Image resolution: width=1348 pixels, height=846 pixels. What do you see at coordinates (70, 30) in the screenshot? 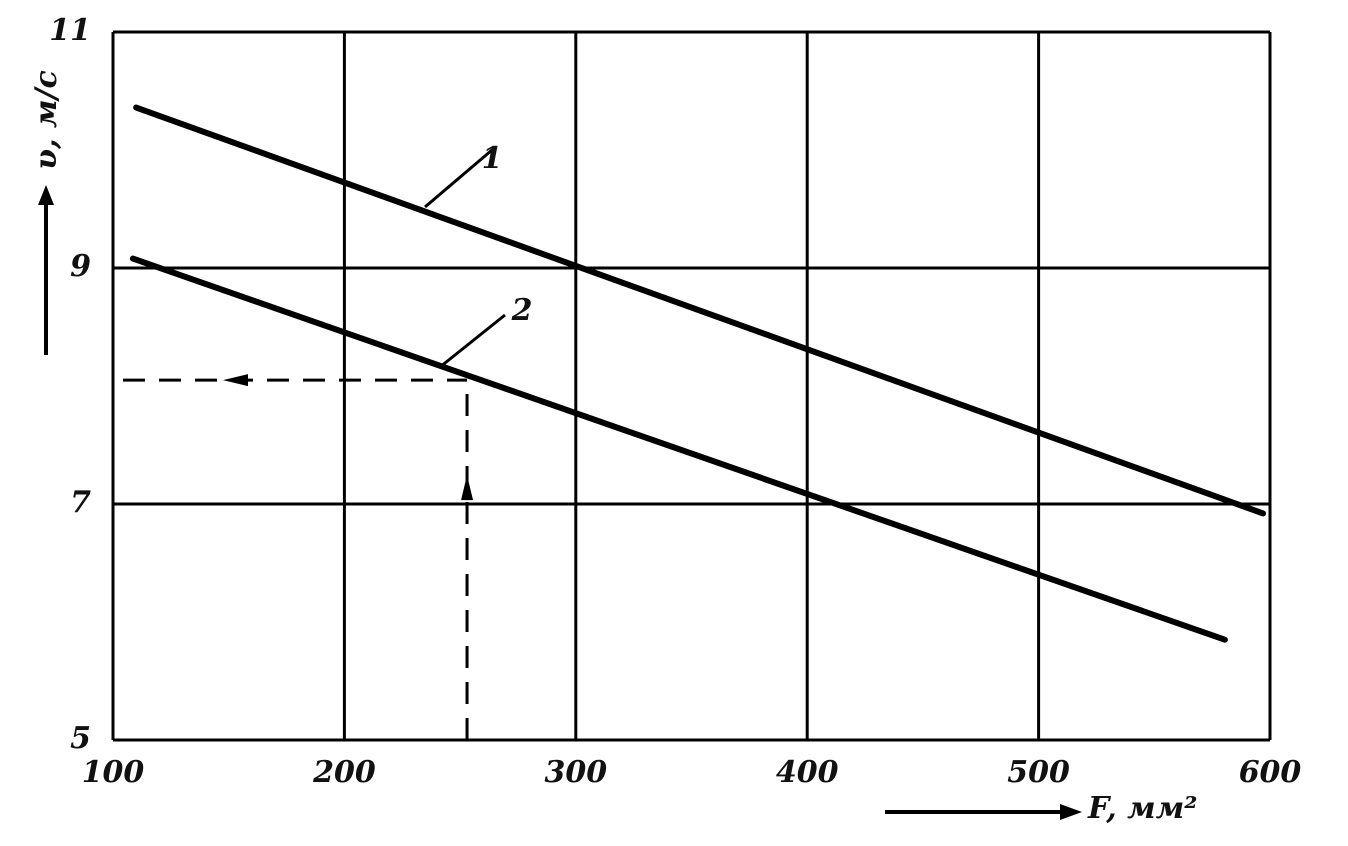
I see `y-tick-label: 11` at bounding box center [70, 30].